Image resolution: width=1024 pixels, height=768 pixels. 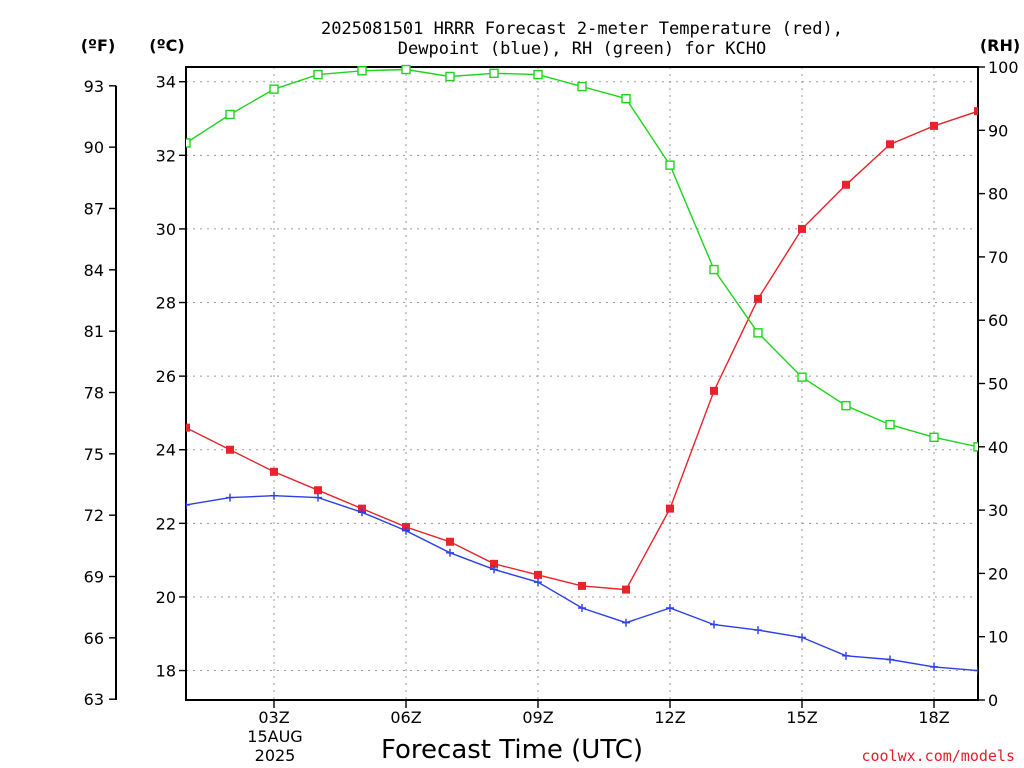 What do you see at coordinates (998, 257) in the screenshot?
I see `rh-tick-label: 70` at bounding box center [998, 257].